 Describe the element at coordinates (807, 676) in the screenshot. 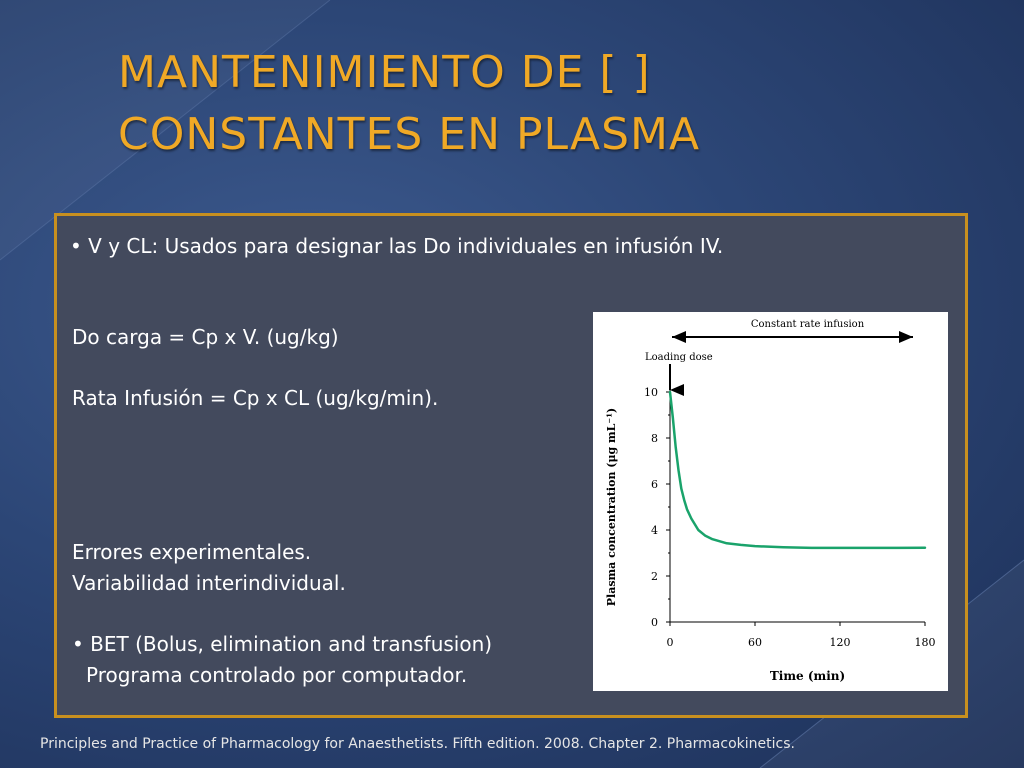

I see `x-axis-label: Time (min)` at that location.